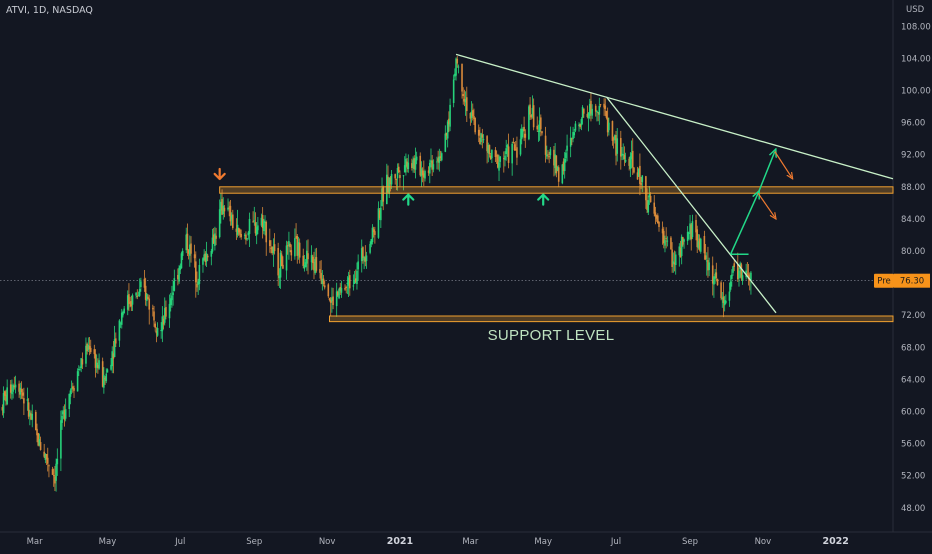 The height and width of the screenshot is (554, 932). Describe the element at coordinates (913, 413) in the screenshot. I see `y-tick-label: 60.00` at that location.